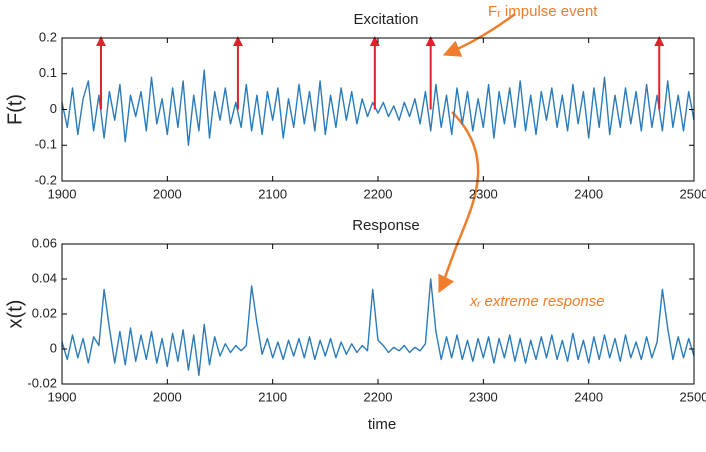 Image resolution: width=706 pixels, height=452 pixels. What do you see at coordinates (44, 242) in the screenshot?
I see `y-tick-label: 0.06` at bounding box center [44, 242].